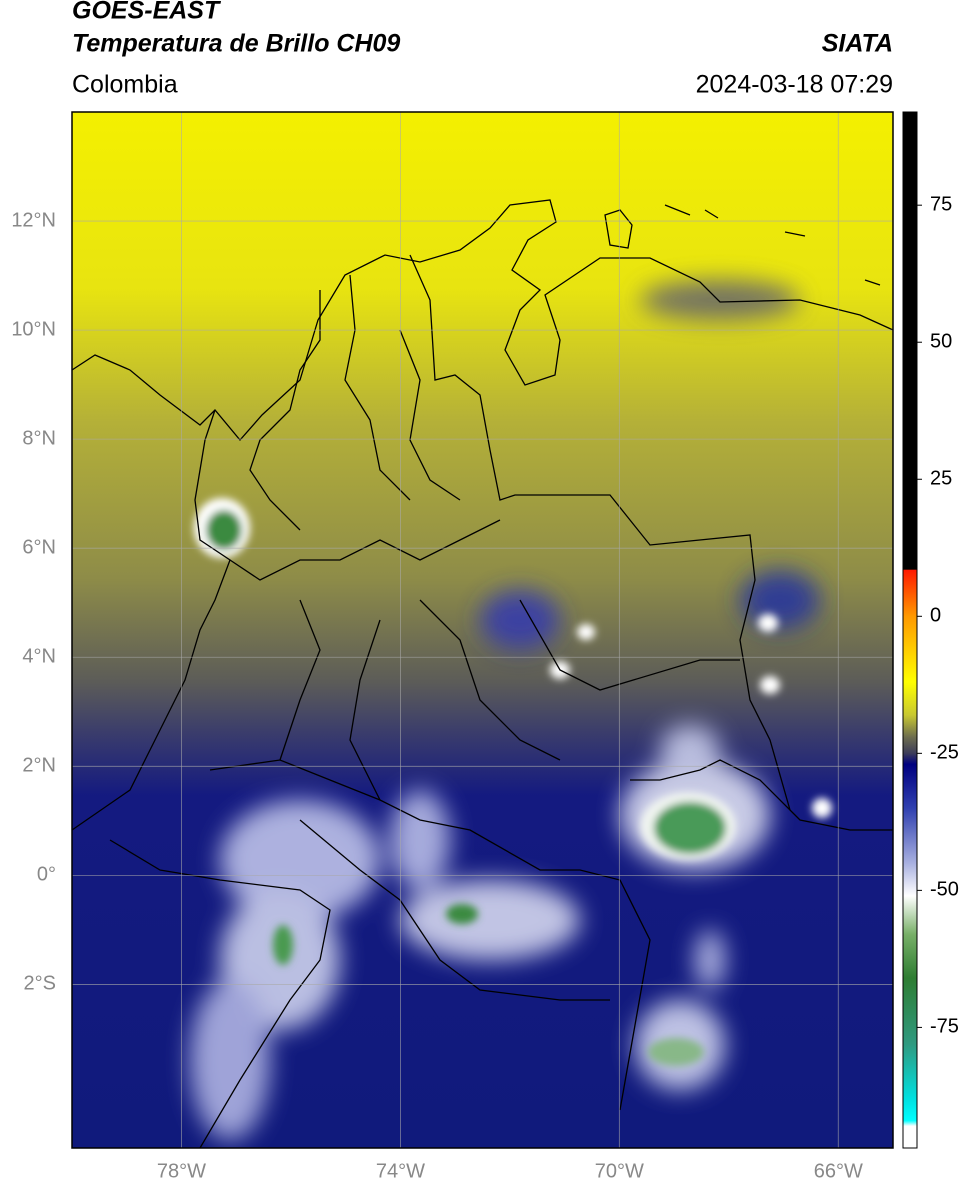 The width and height of the screenshot is (966, 1190). What do you see at coordinates (941, 479) in the screenshot?
I see `colorbar-tick-label: 25` at bounding box center [941, 479].